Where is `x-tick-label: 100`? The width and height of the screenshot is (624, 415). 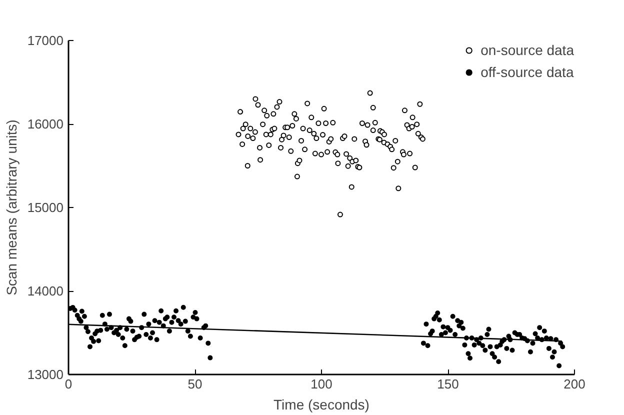
x-tick-label: 100 is located at coordinates (321, 384).